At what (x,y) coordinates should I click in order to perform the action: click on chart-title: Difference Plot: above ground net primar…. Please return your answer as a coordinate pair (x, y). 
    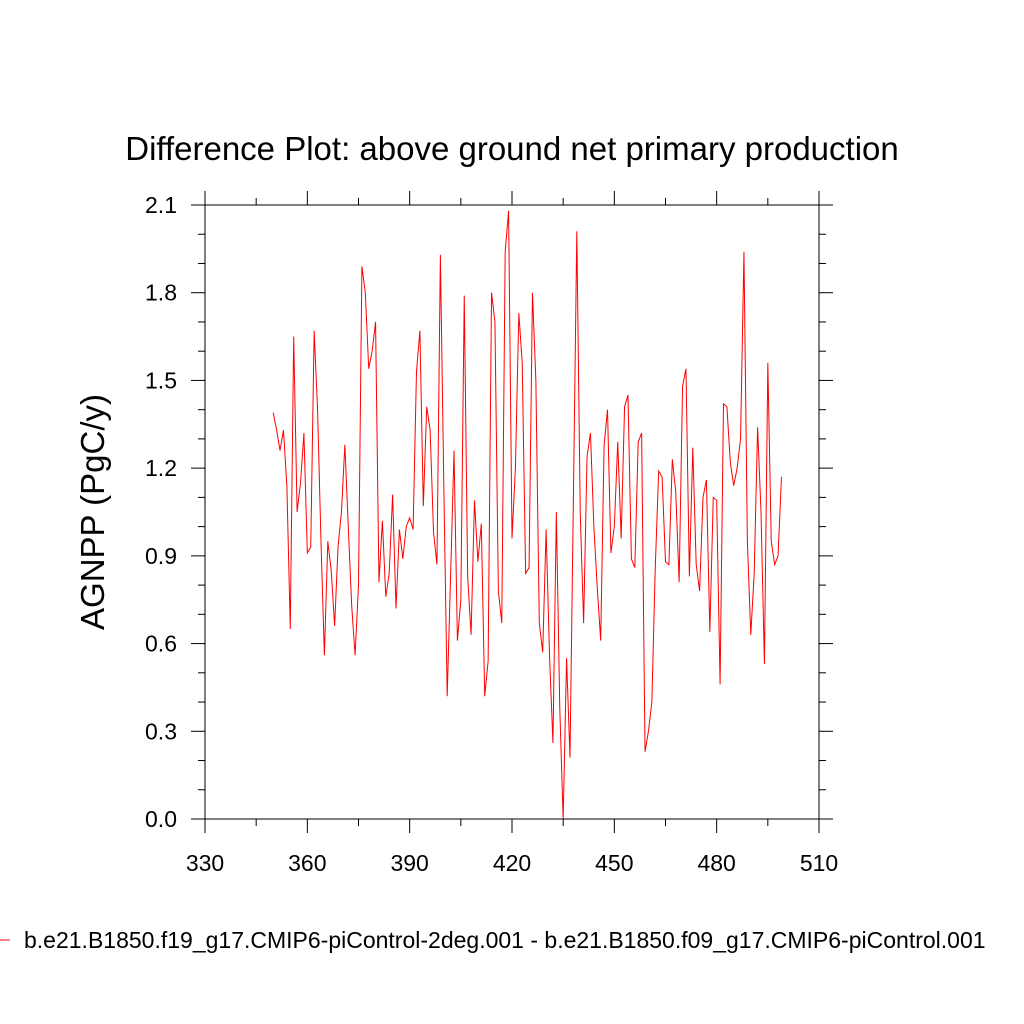
    Looking at the image, I should click on (512, 148).